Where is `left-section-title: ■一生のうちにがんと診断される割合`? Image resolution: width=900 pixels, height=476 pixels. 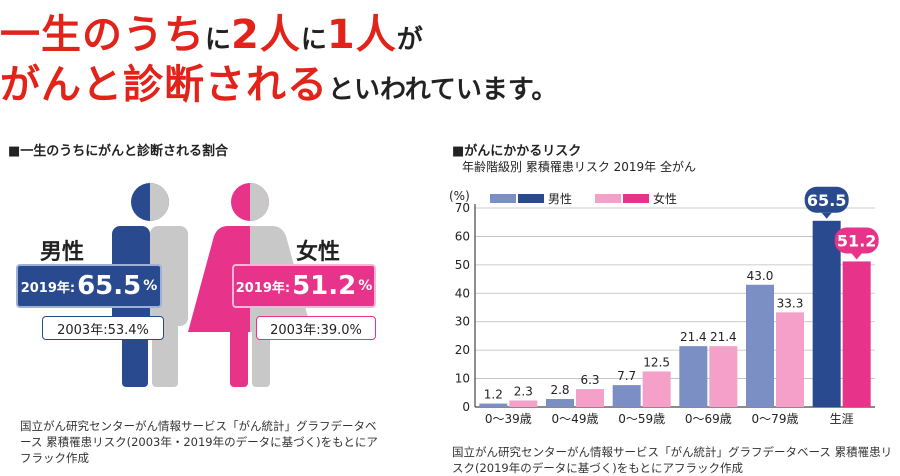 left-section-title: ■一生のうちにがんと診断される割合 is located at coordinates (118, 151).